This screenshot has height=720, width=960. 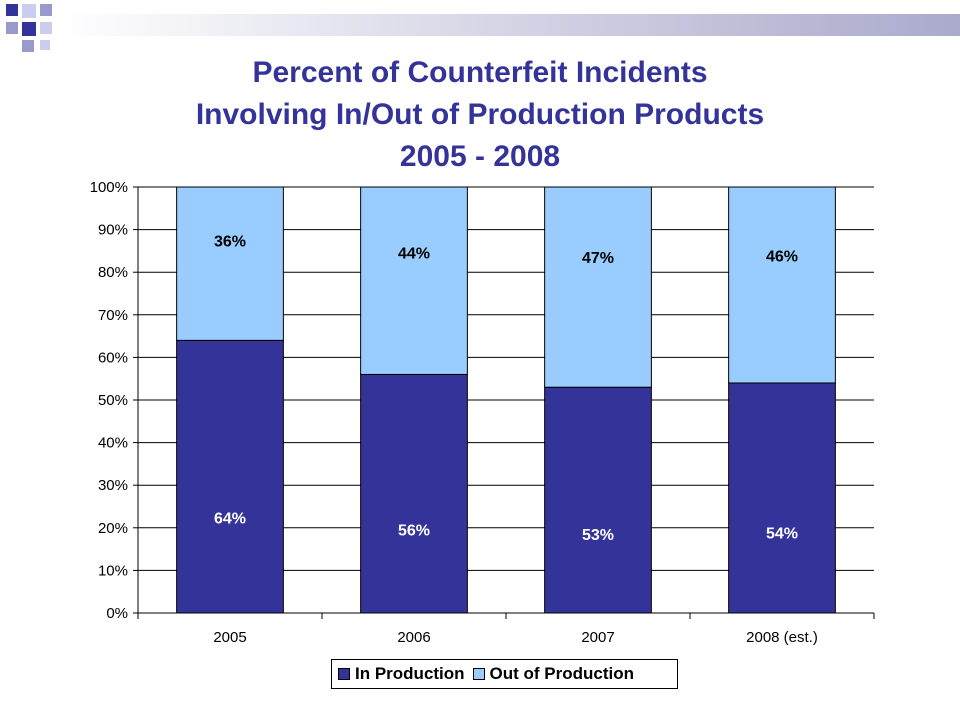 I want to click on y-tick-label: 30%, so click(x=113, y=485).